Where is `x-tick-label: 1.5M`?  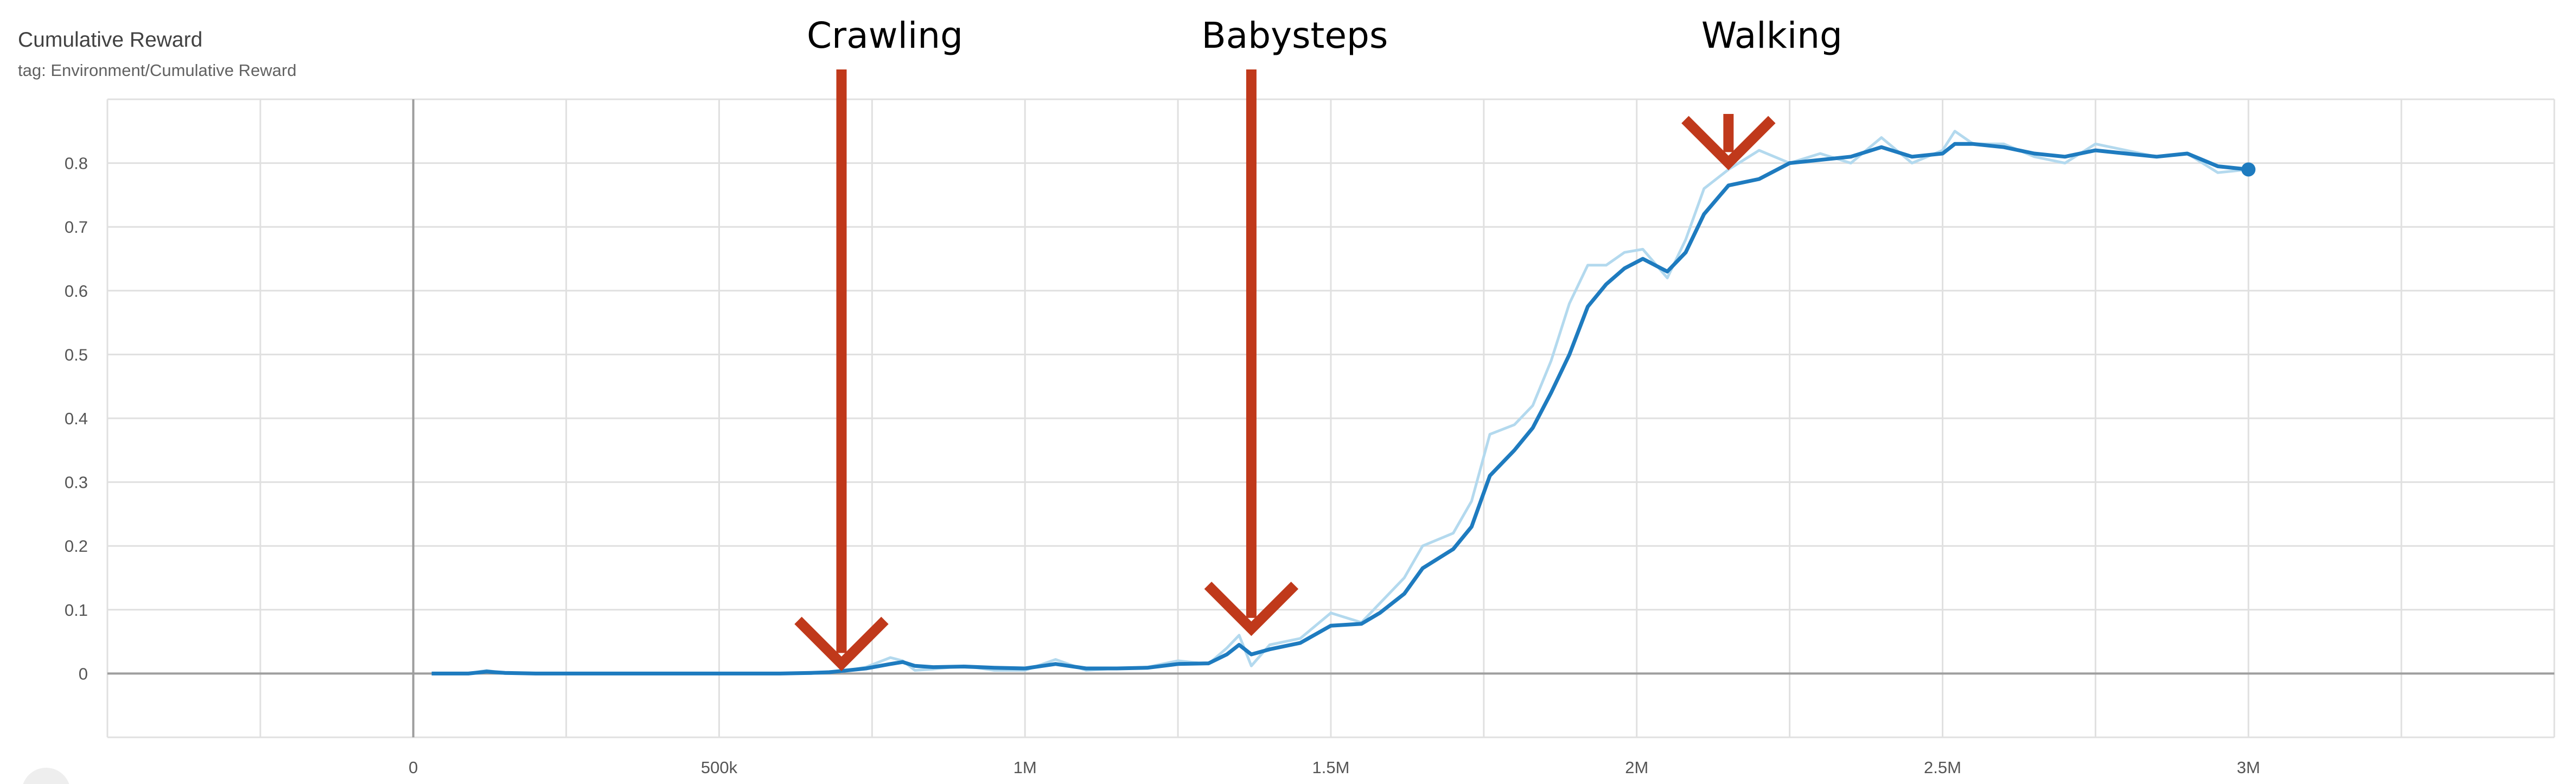 x-tick-label: 1.5M is located at coordinates (1331, 767).